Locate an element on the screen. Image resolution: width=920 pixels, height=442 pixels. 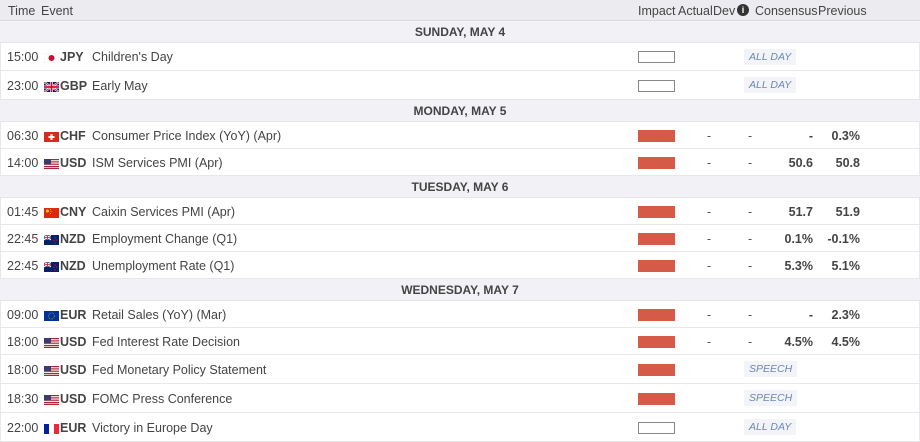
currency: EUR is located at coordinates (73, 427).